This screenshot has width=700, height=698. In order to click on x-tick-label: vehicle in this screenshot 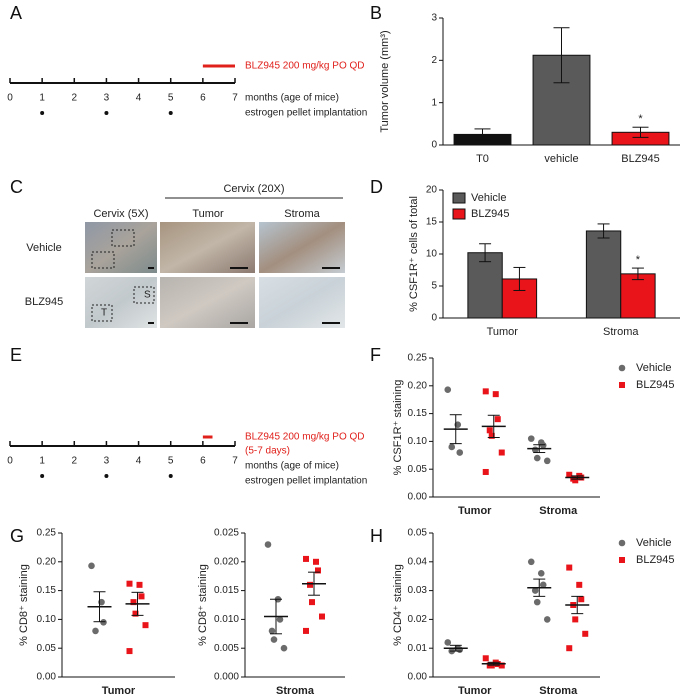, I will do `click(561, 159)`.